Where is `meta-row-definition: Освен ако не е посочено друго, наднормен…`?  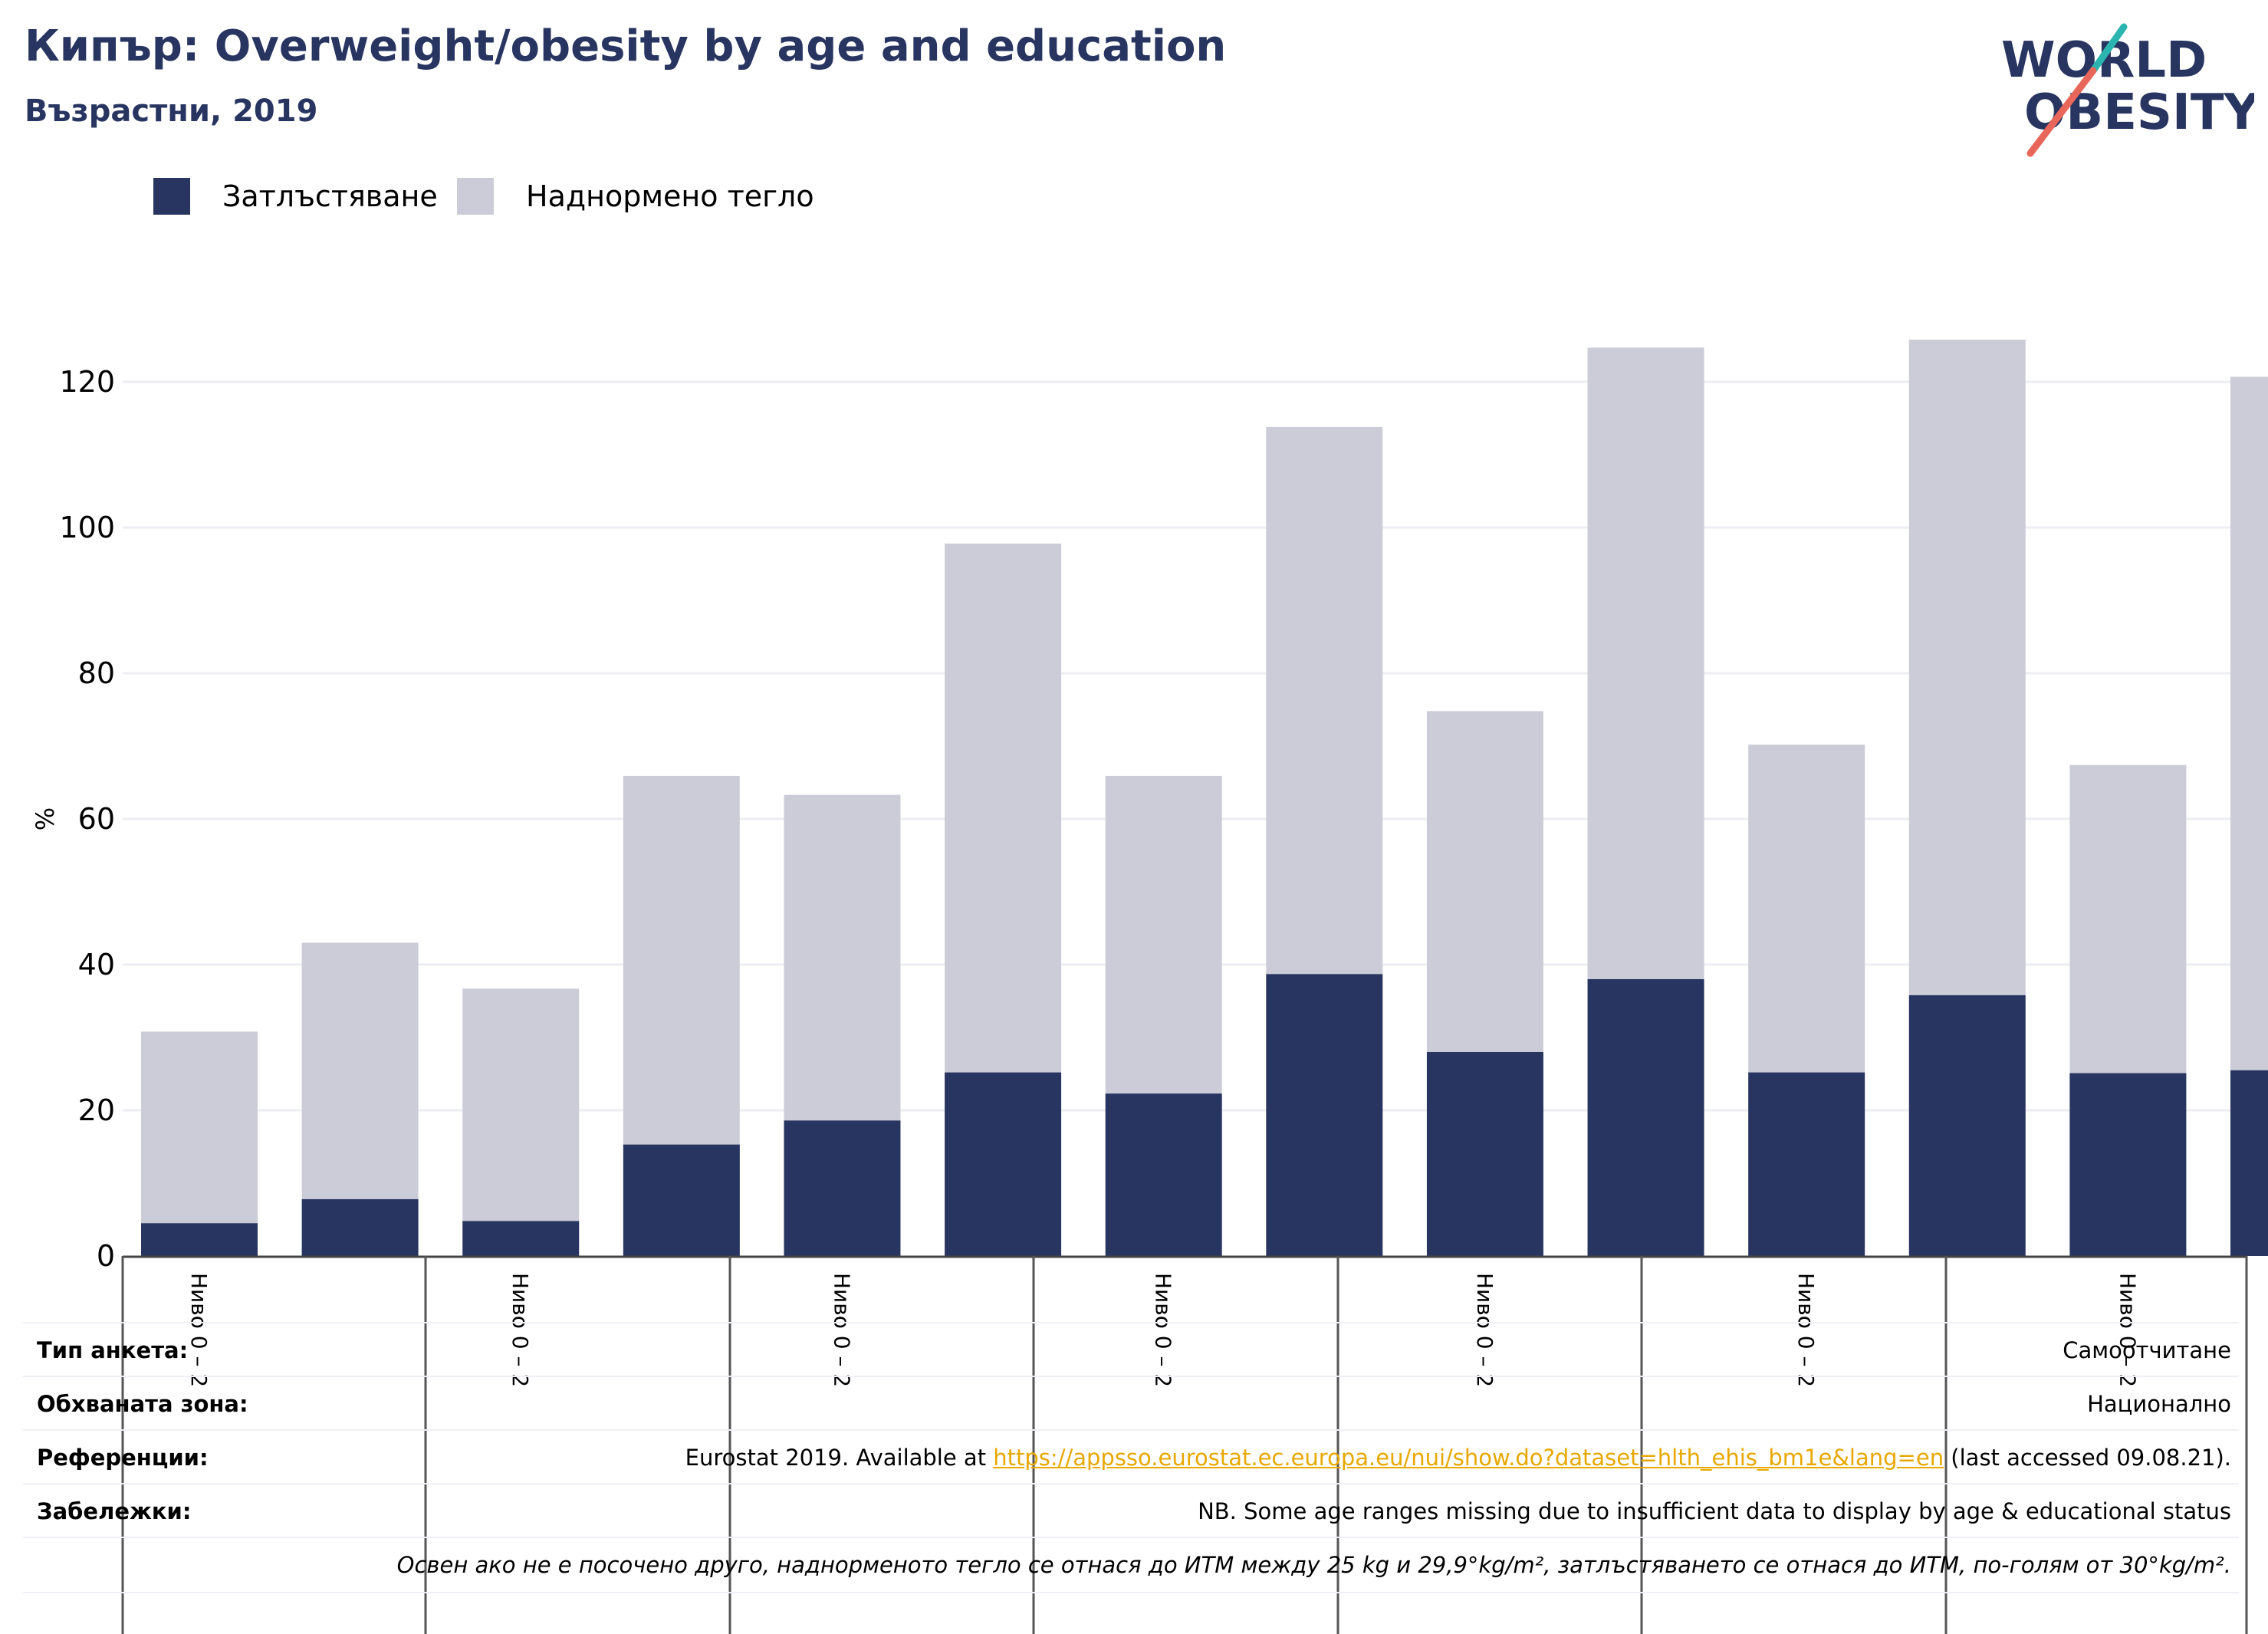 meta-row-definition: Освен ако не е посочено друго, наднормен… is located at coordinates (1131, 1565).